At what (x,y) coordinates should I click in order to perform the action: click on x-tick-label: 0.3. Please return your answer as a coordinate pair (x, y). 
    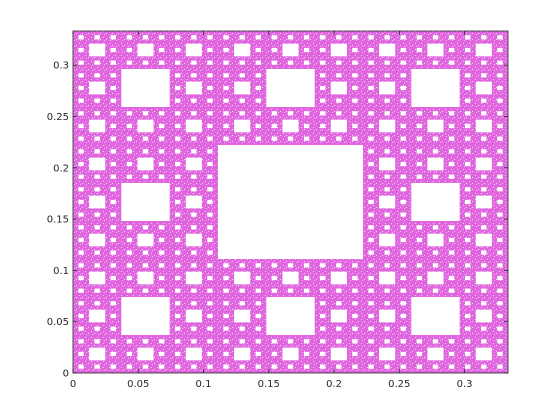
    Looking at the image, I should click on (465, 384).